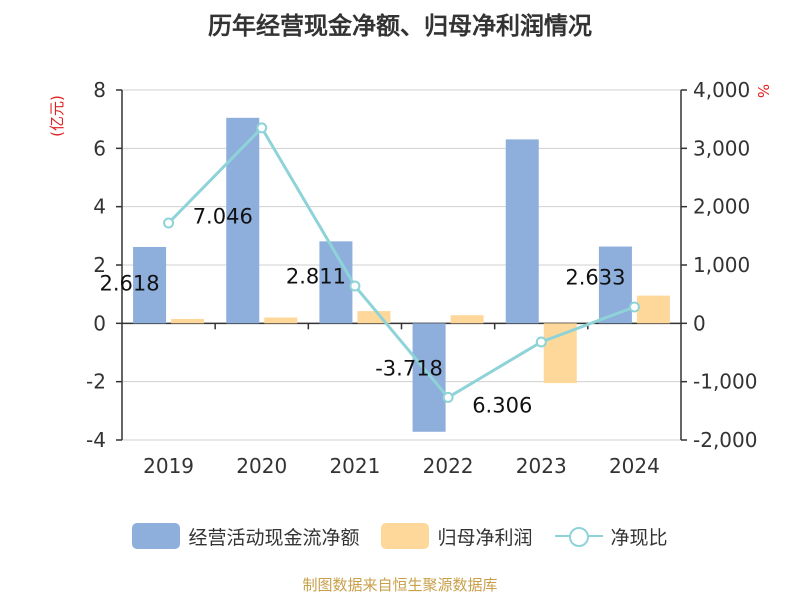 This screenshot has height=600, width=800. What do you see at coordinates (725, 440) in the screenshot?
I see `right-axis-tick-label: -2,000` at bounding box center [725, 440].